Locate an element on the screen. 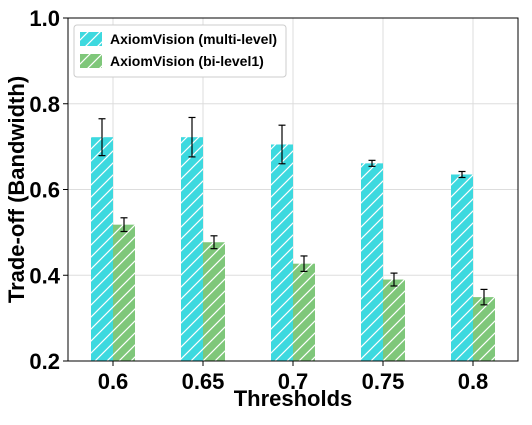 This screenshot has height=425, width=532. legend-swatch-bi-level1 is located at coordinates (91, 61).